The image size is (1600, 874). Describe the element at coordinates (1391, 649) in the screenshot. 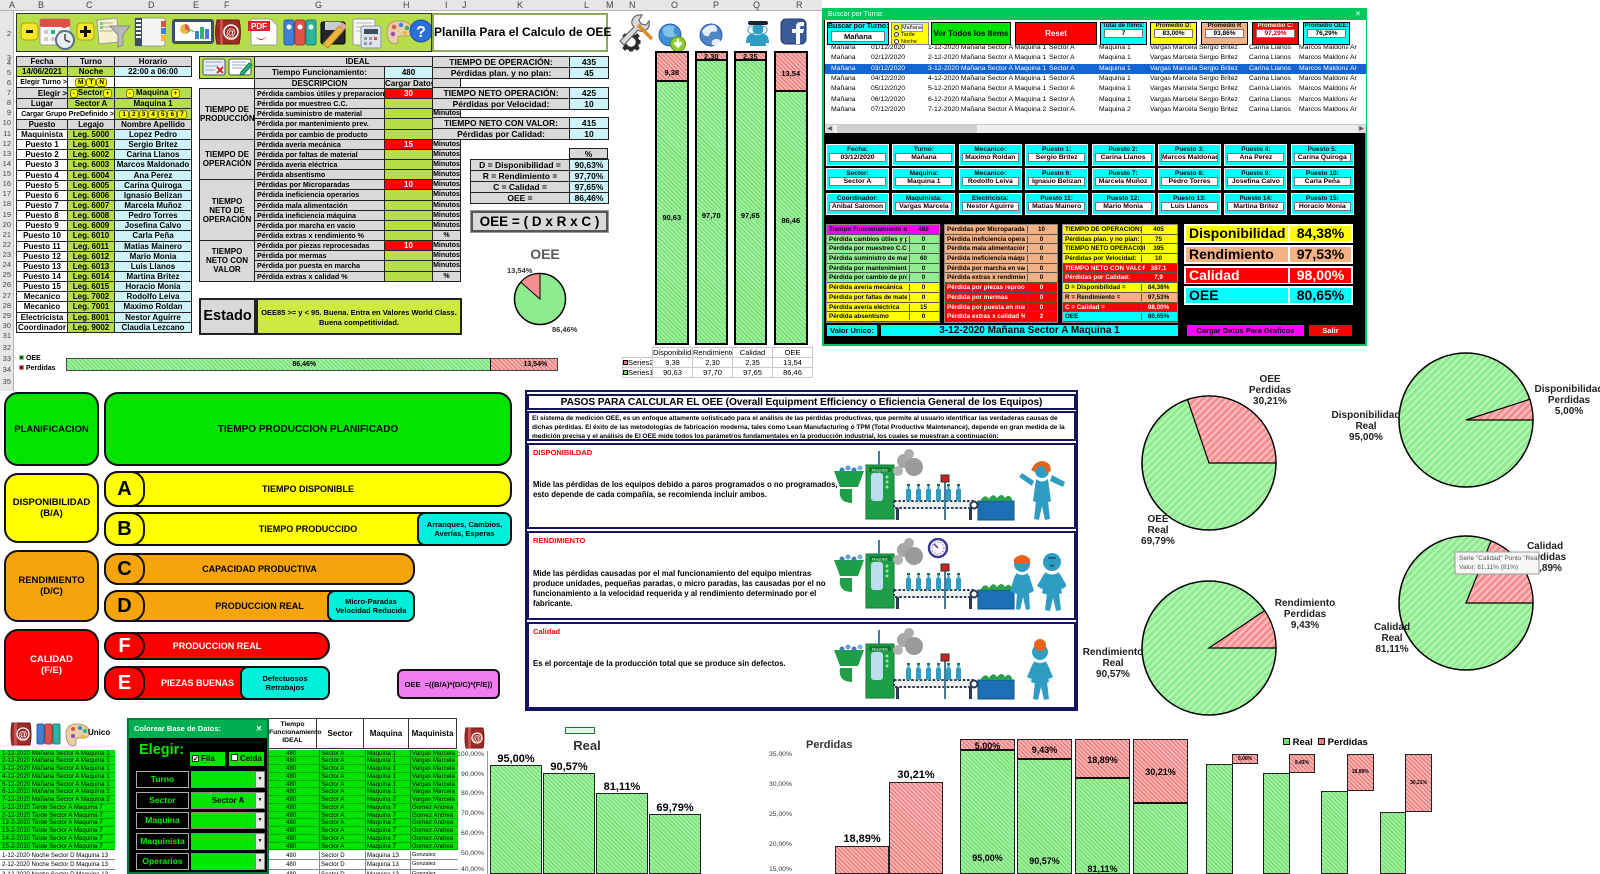

I see `svg-text: 81,11%` at that location.